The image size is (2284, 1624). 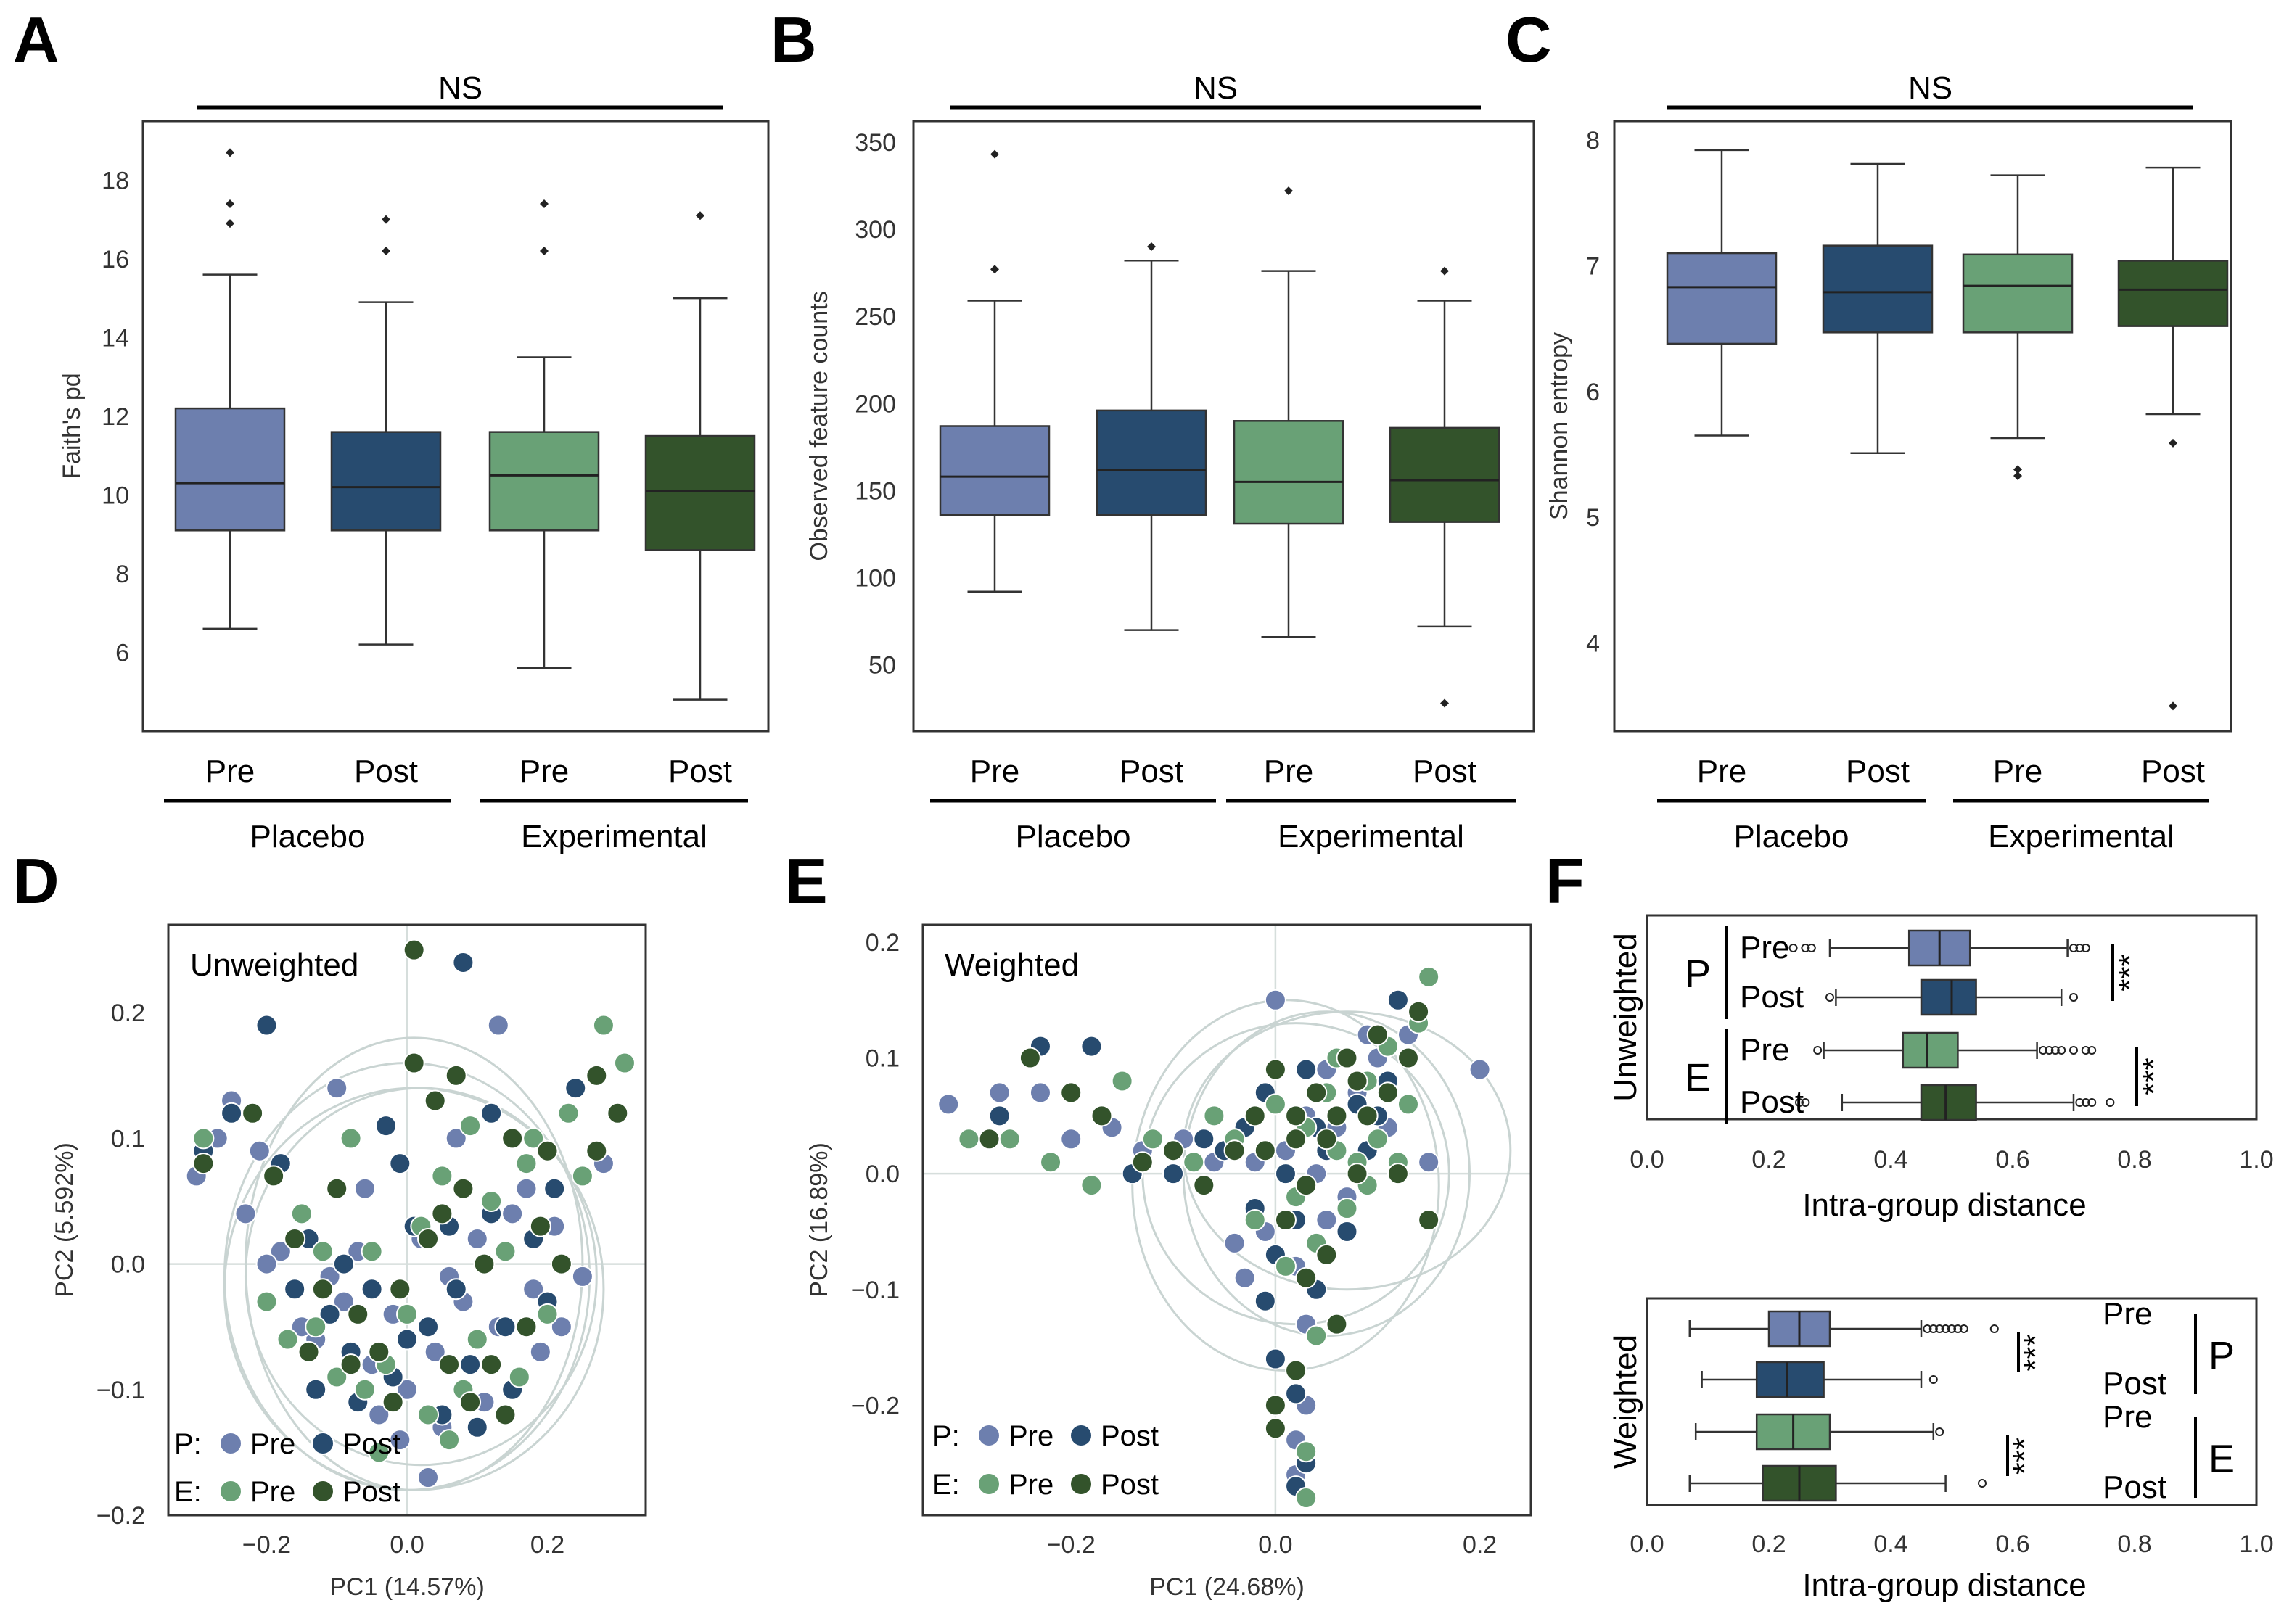 I want to click on y-tick-label: 250, so click(x=875, y=317).